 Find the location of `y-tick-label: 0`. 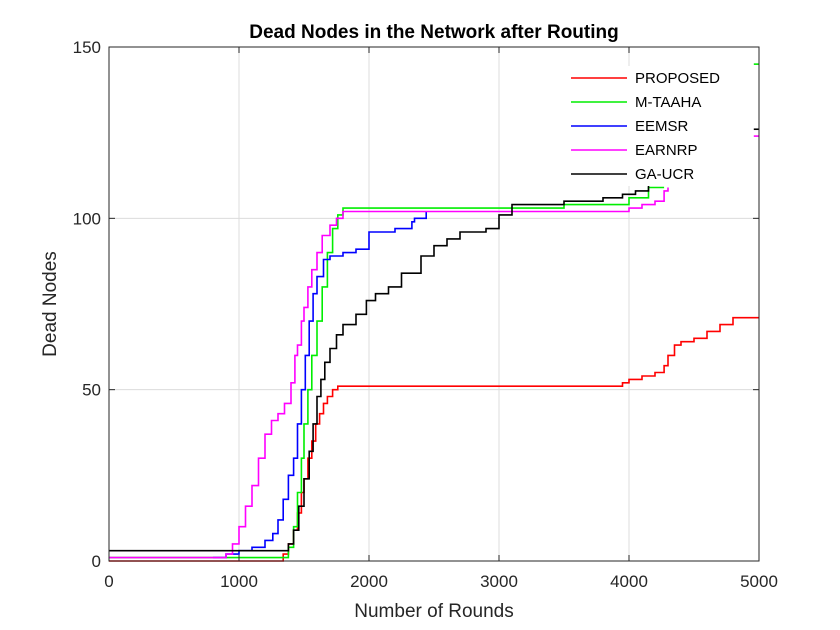

y-tick-label: 0 is located at coordinates (96, 561).